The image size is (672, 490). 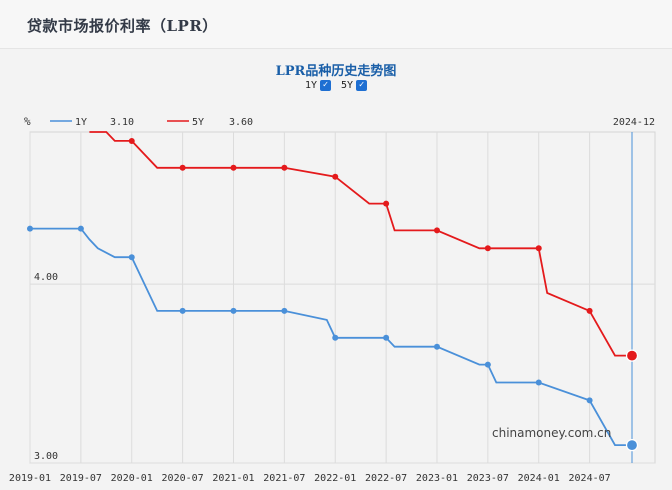 I want to click on x-tick-label: 2022-01, so click(x=335, y=478).